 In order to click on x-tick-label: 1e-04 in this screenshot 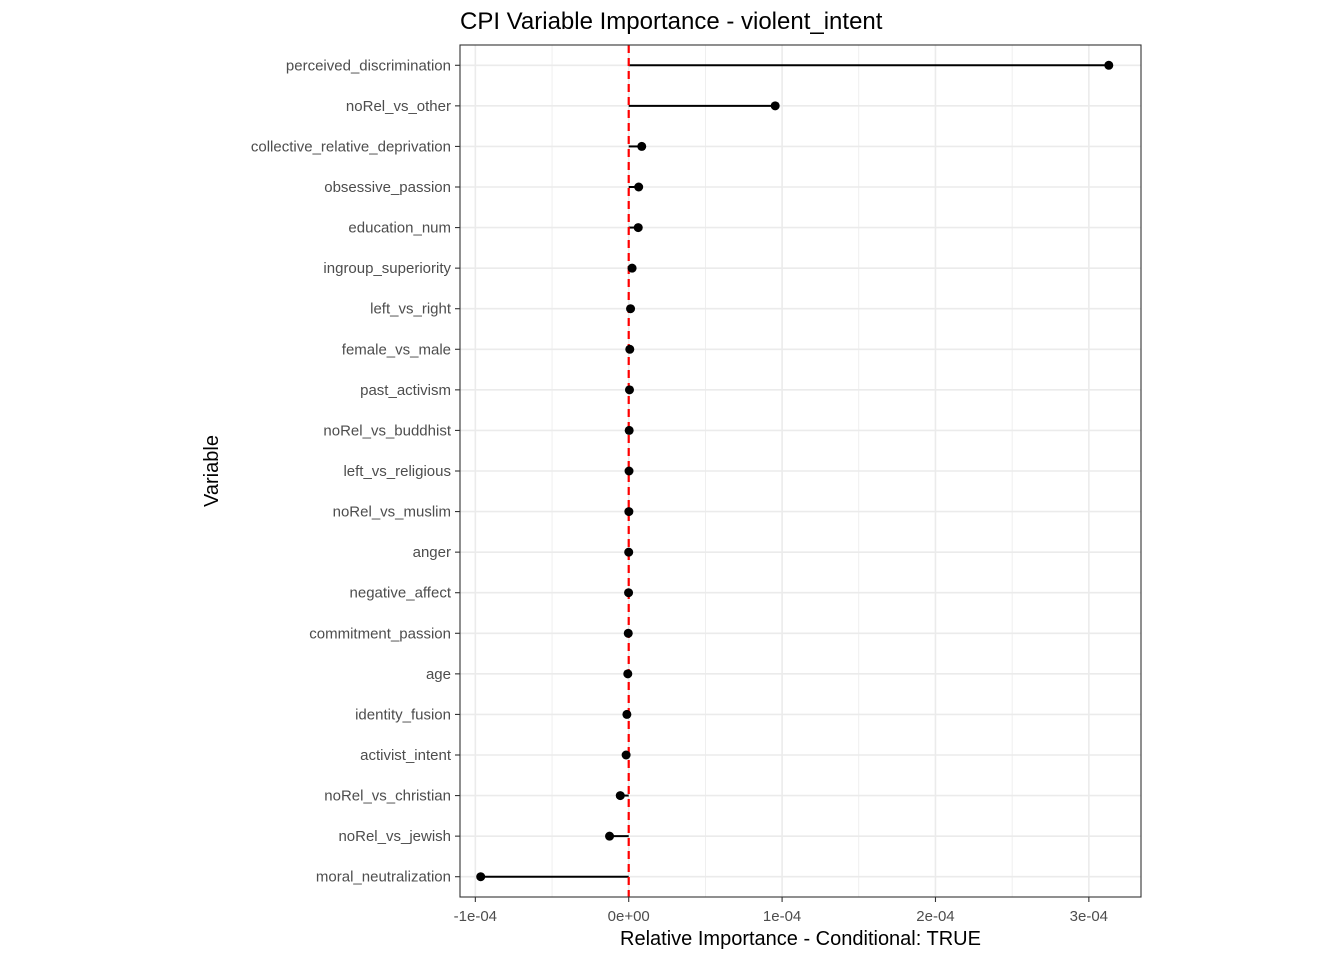, I will do `click(782, 916)`.